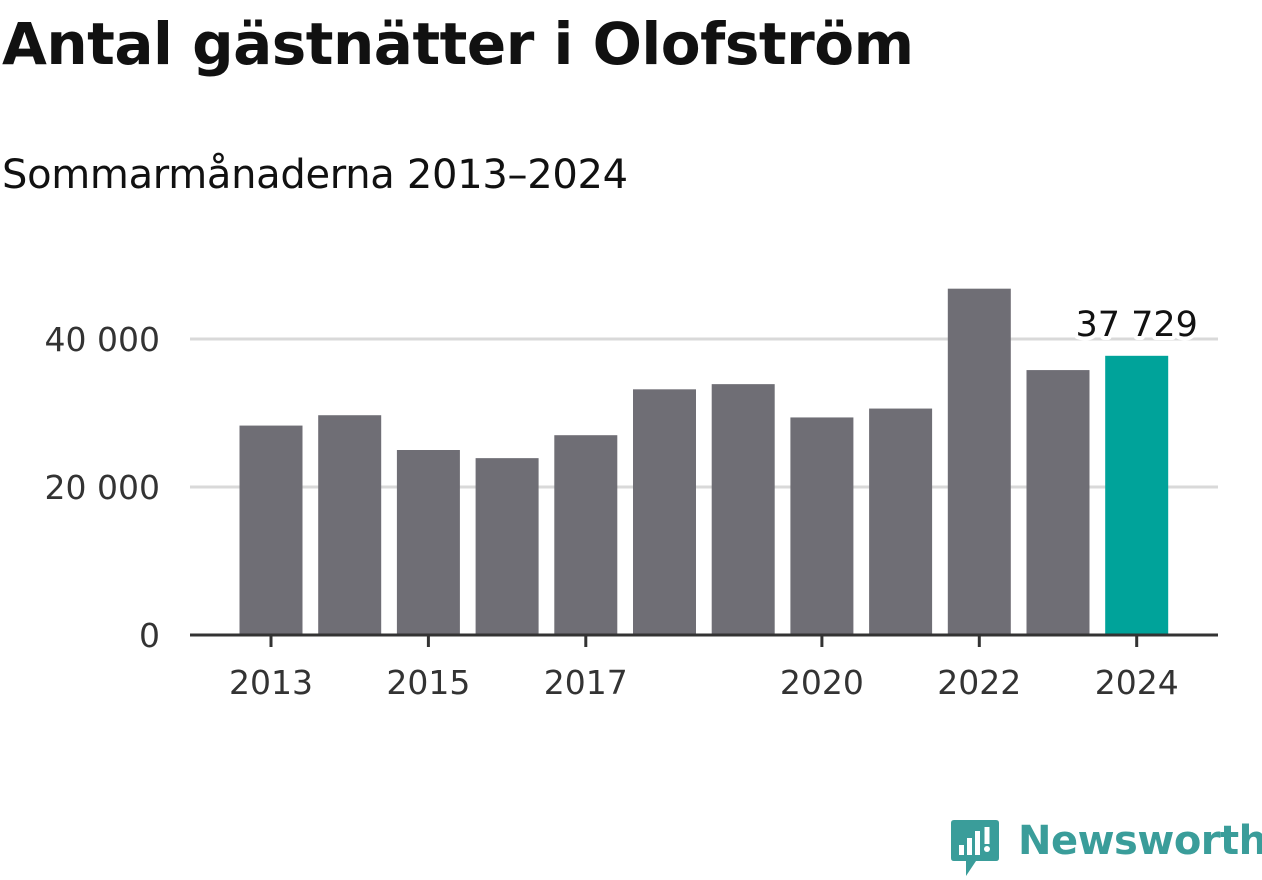  What do you see at coordinates (975, 848) in the screenshot?
I see `newsworthy-logo-icon` at bounding box center [975, 848].